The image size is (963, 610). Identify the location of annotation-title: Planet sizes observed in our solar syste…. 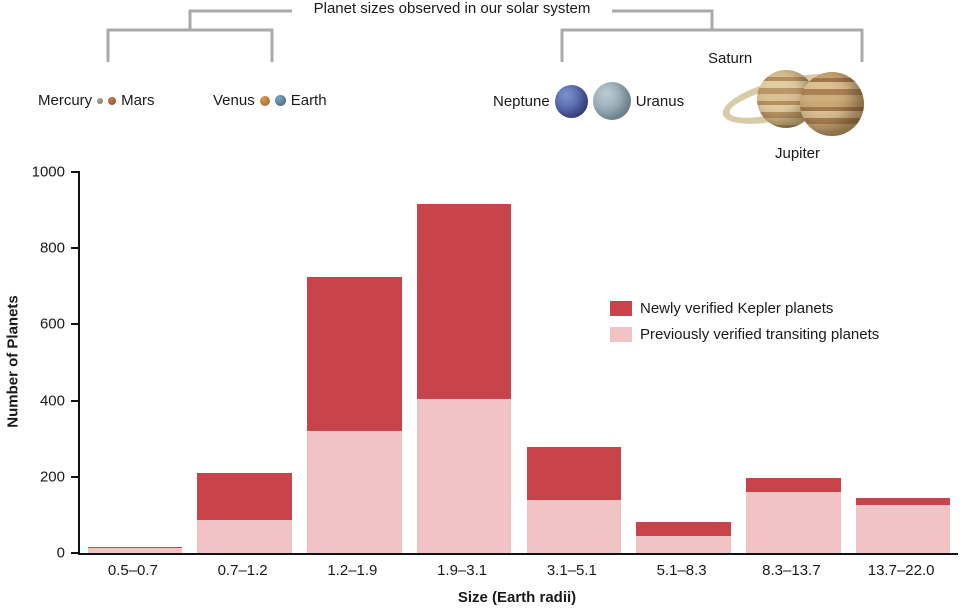
(452, 8).